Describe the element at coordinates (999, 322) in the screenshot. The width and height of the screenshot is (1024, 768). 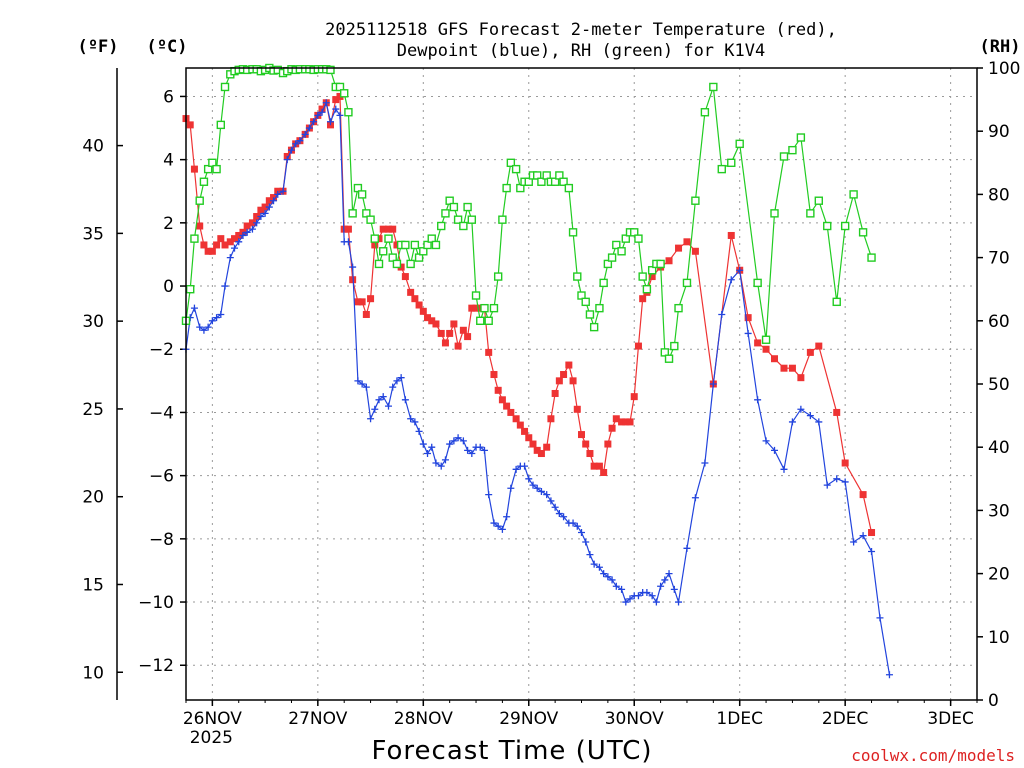
I see `rh-tick-label: 60` at that location.